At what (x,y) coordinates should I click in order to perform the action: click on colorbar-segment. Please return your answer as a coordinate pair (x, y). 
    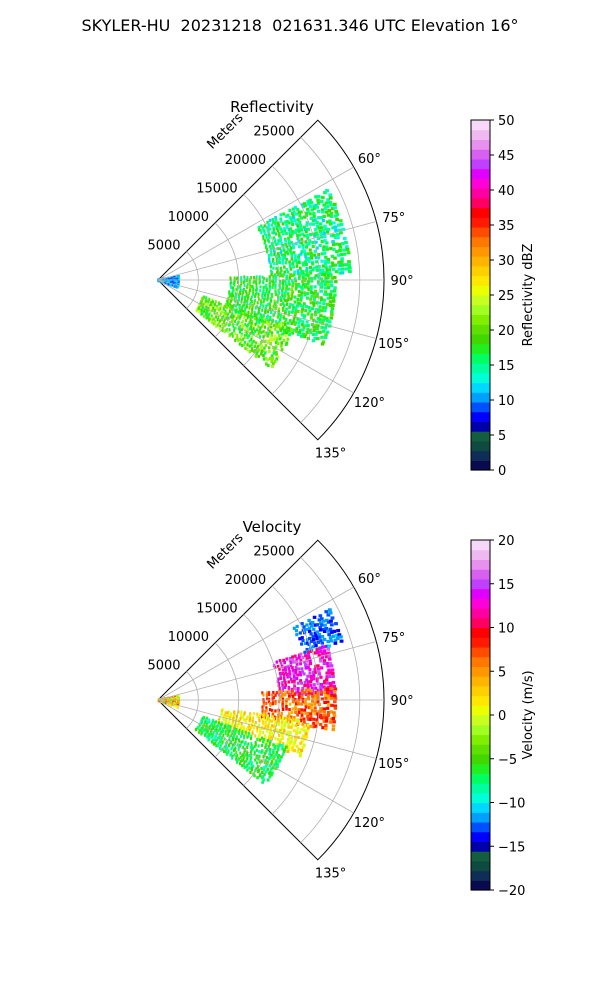
    Looking at the image, I should click on (480, 885).